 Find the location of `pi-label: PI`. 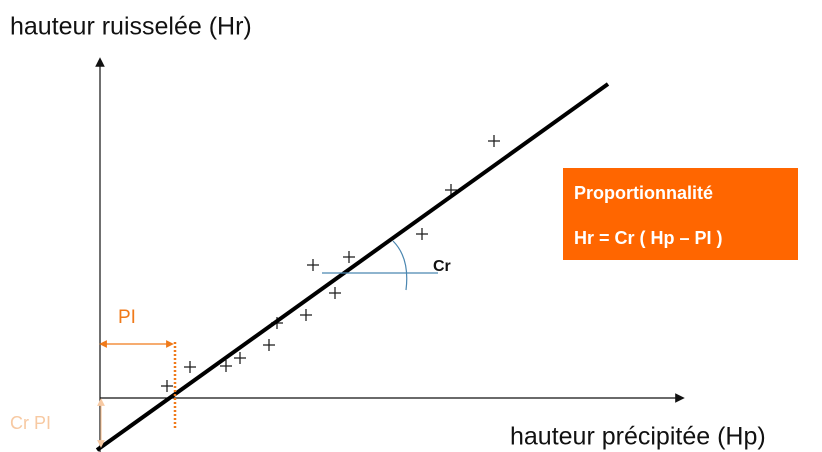

pi-label: PI is located at coordinates (127, 317).